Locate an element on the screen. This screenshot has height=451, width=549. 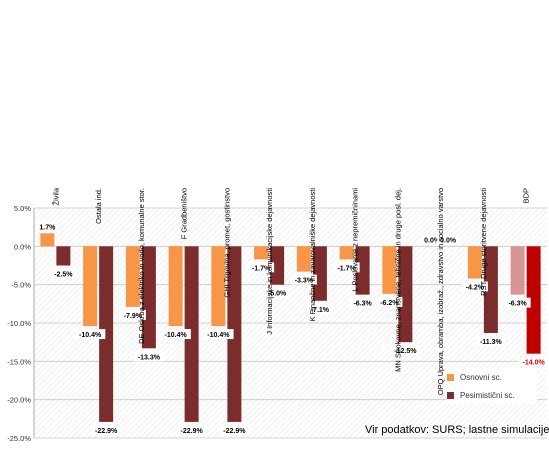
legend-swatch-pessimistic is located at coordinates (450, 395).